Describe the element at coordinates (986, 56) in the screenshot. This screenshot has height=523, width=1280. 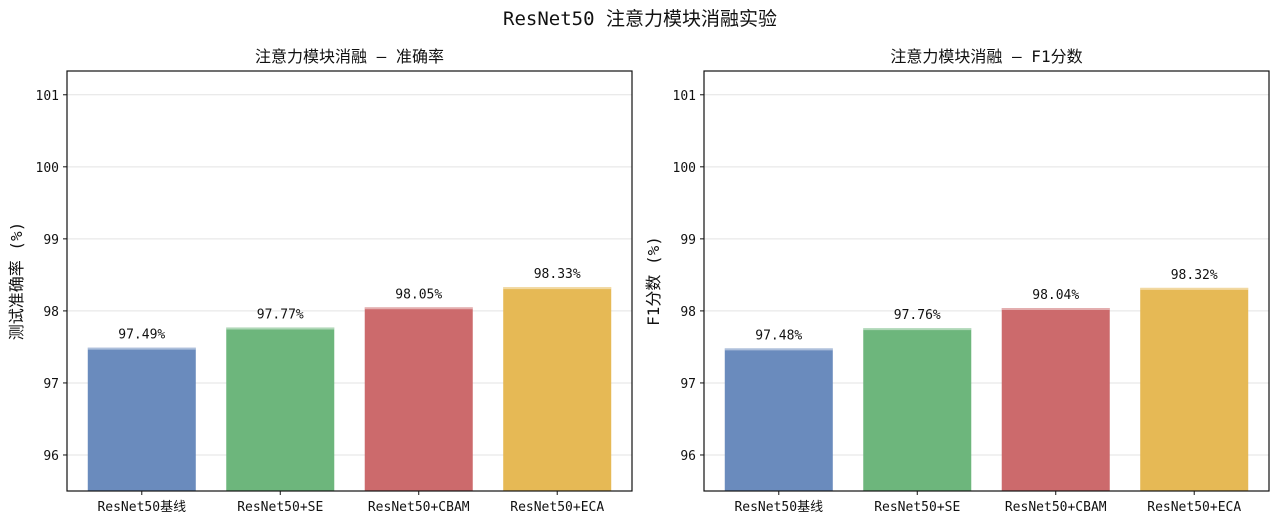
I see `chart-title: 注意力模块消融 — F1分数` at that location.